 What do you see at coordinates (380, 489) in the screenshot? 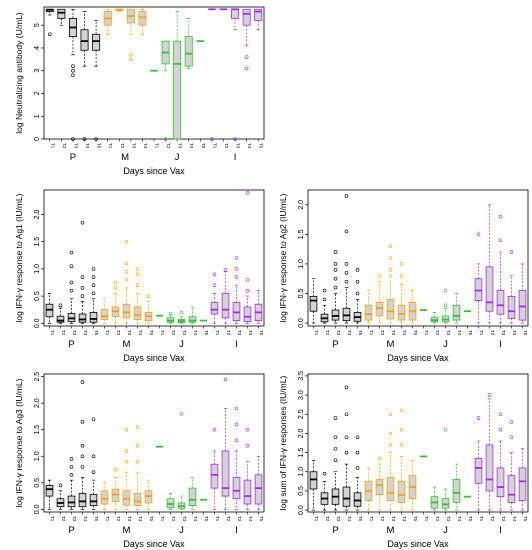
I see `box-M-T2: T2` at bounding box center [380, 489].